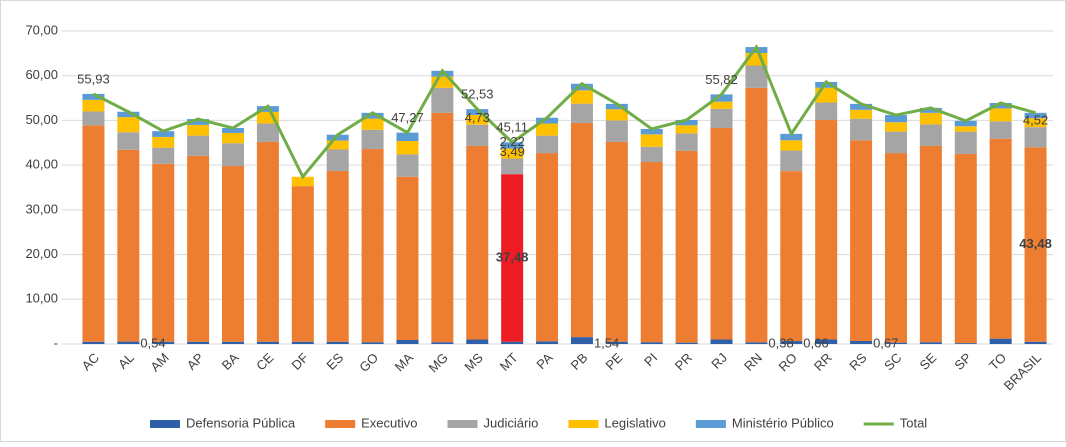 This screenshot has width=1066, height=447. Describe the element at coordinates (41, 298) in the screenshot. I see `y-tick-label: 10,00` at that location.